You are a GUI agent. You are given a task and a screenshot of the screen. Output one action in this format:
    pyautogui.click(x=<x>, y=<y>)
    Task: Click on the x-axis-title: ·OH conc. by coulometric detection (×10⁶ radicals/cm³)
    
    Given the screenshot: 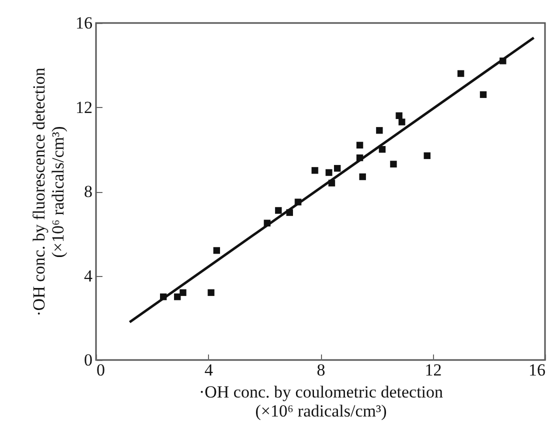 What is the action you would take?
    pyautogui.click(x=321, y=401)
    